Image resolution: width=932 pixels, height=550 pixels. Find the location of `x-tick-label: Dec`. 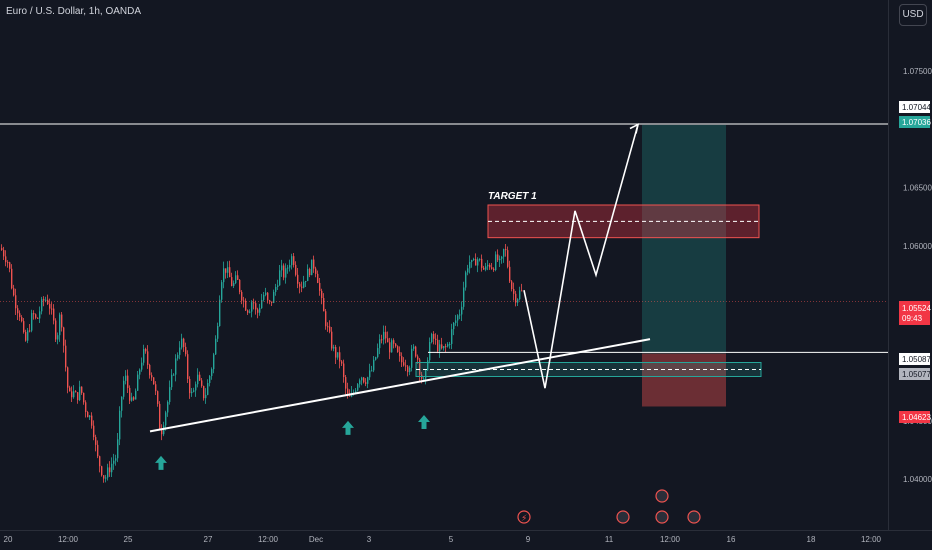

x-tick-label: Dec is located at coordinates (316, 539).